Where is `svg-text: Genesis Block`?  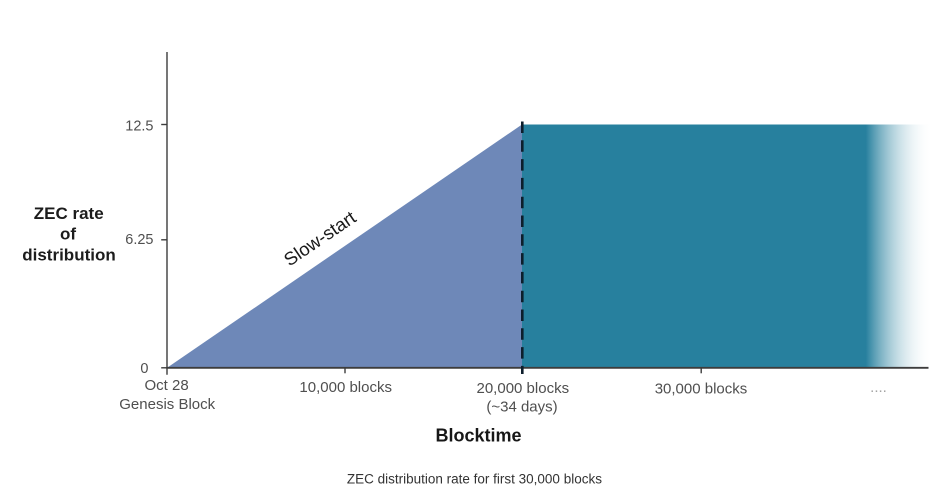 svg-text: Genesis Block is located at coordinates (167, 404).